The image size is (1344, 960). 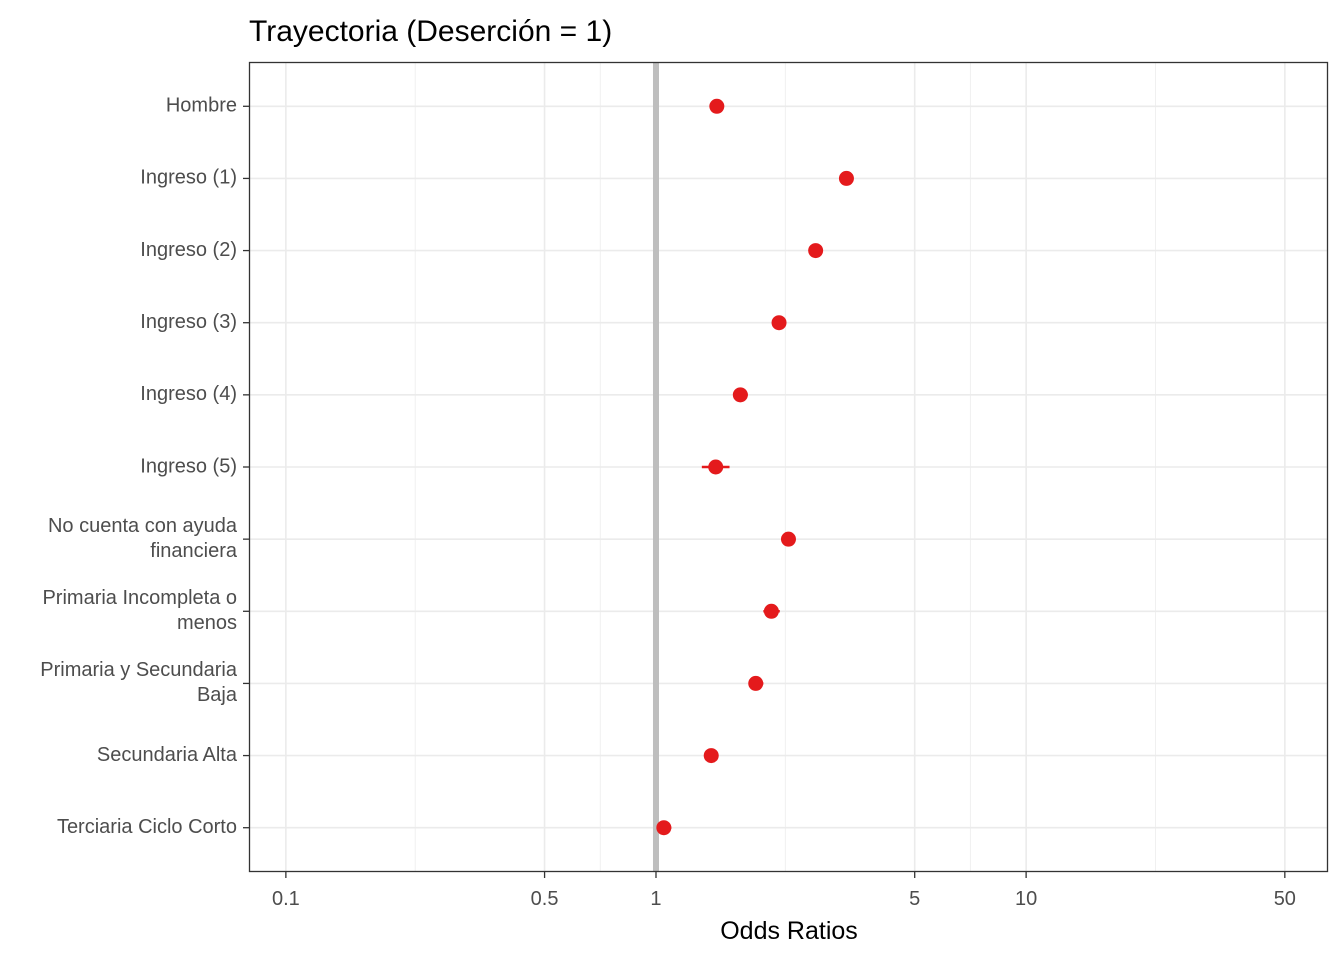 I want to click on x-tick-label: 0.5, so click(x=545, y=899).